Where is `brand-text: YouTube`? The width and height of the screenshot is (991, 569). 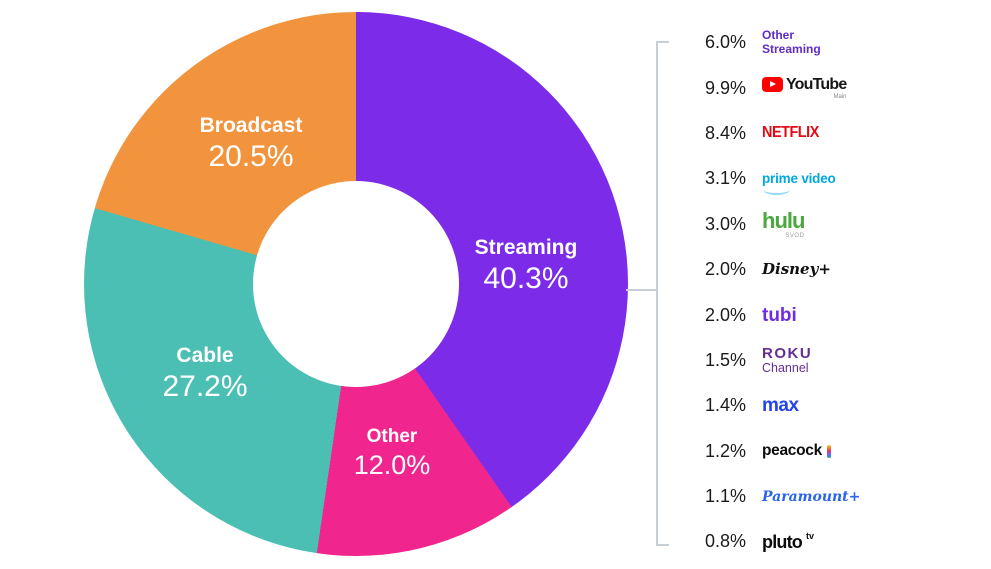
brand-text: YouTube is located at coordinates (816, 84).